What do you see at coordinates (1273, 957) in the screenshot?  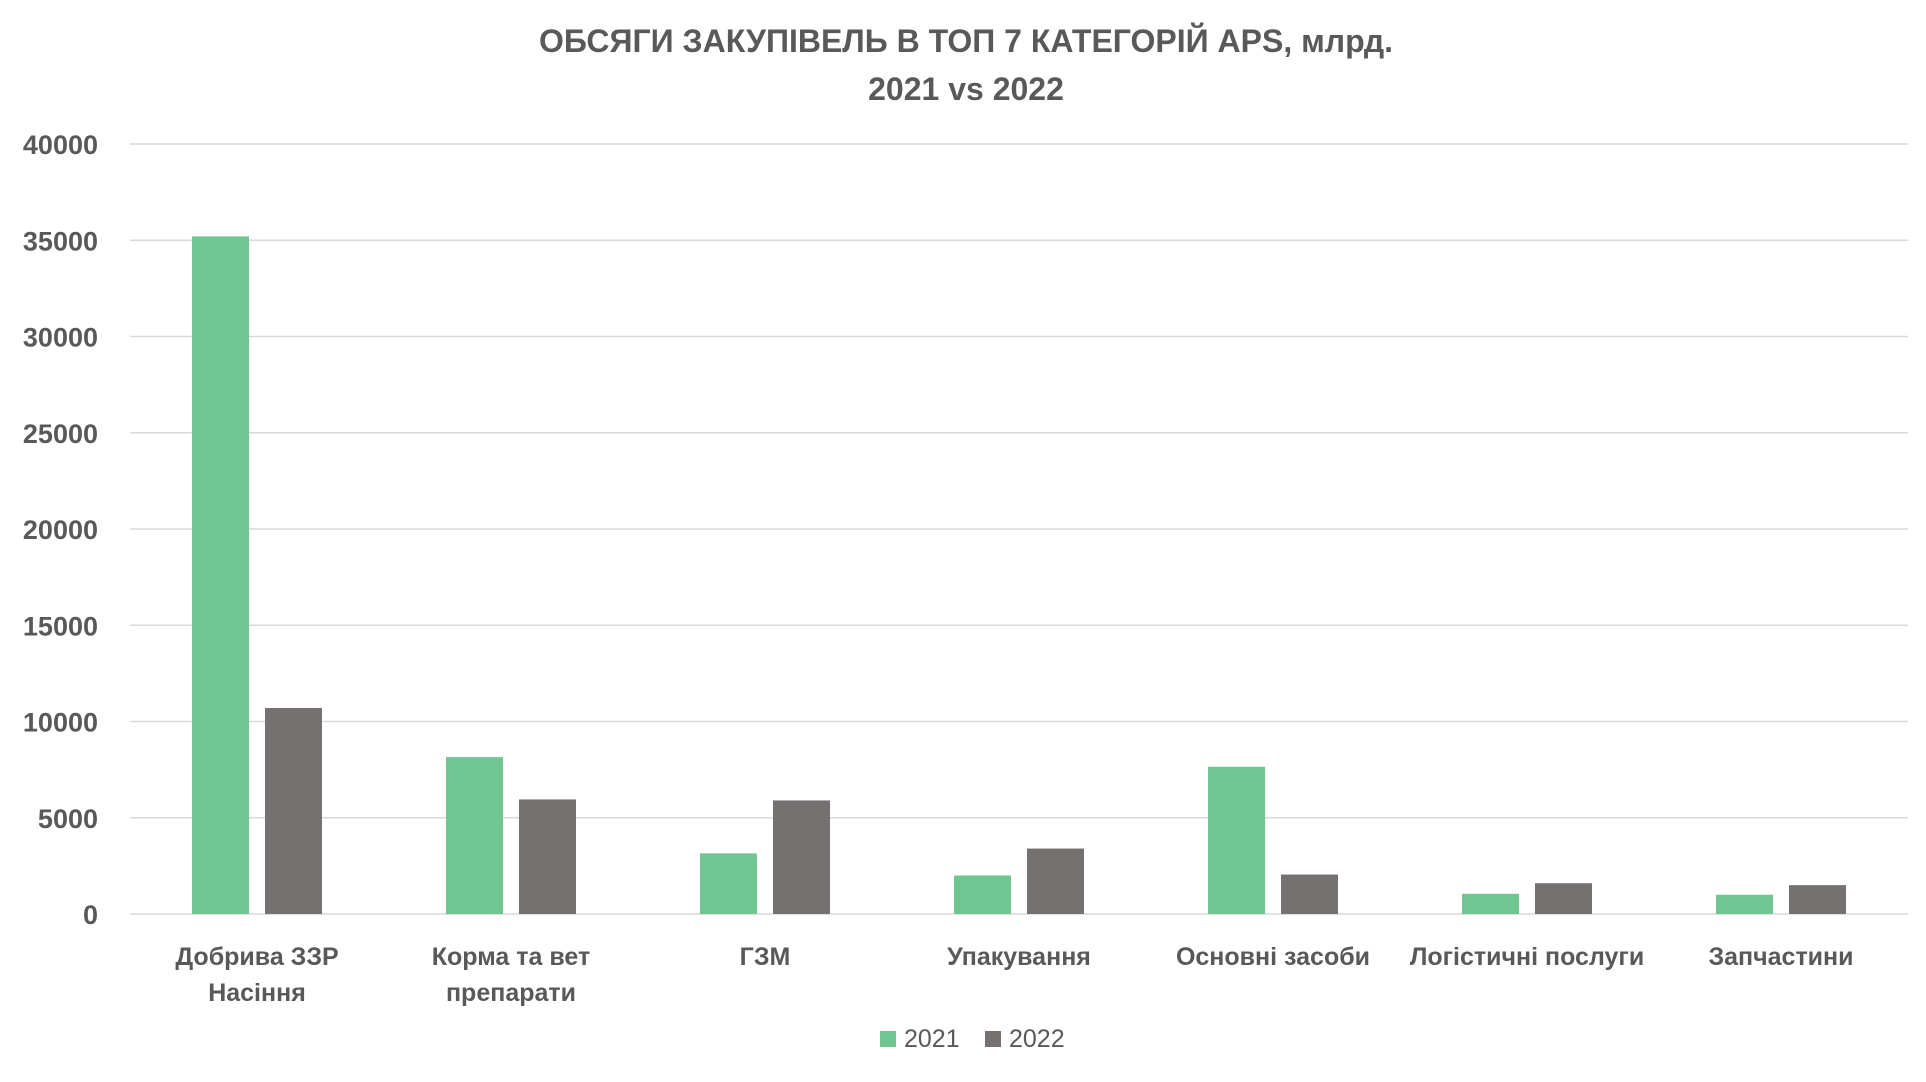 I see `category-label: Основні засоби` at bounding box center [1273, 957].